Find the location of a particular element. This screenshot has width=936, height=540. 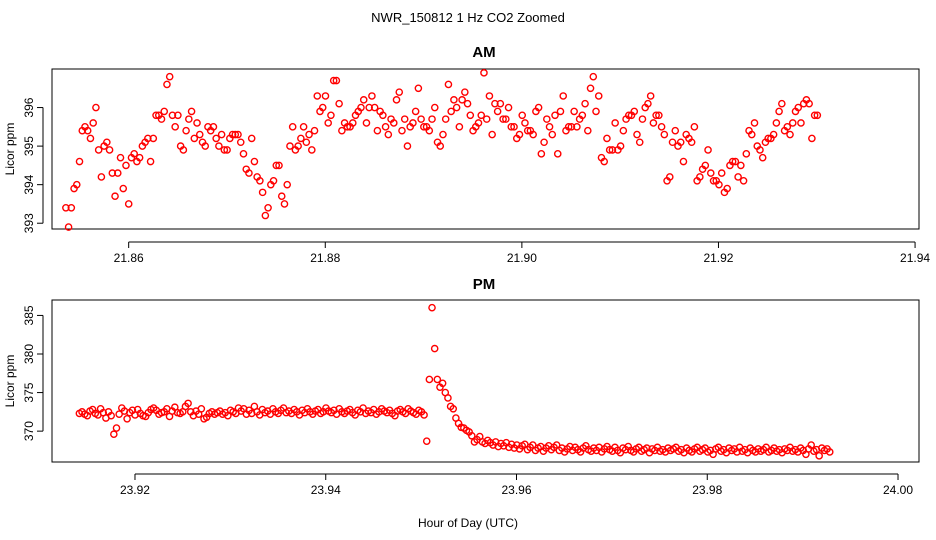

am-x-tick-label: 21.88 is located at coordinates (325, 258).